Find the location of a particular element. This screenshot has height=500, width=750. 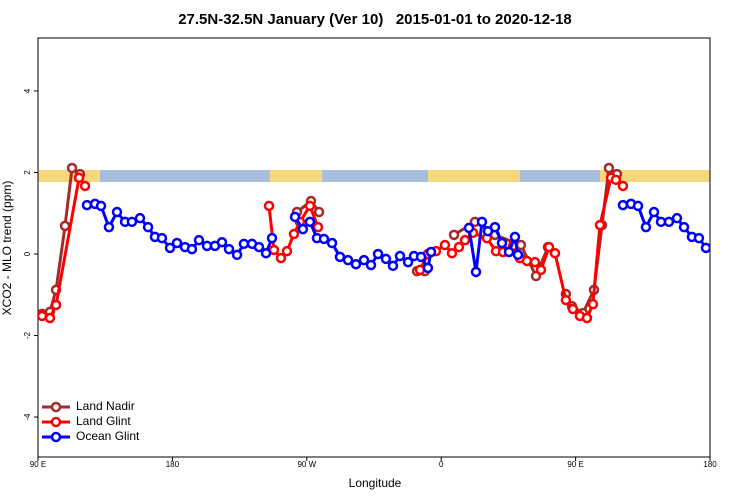

series-line is located at coordinates (397, 237).